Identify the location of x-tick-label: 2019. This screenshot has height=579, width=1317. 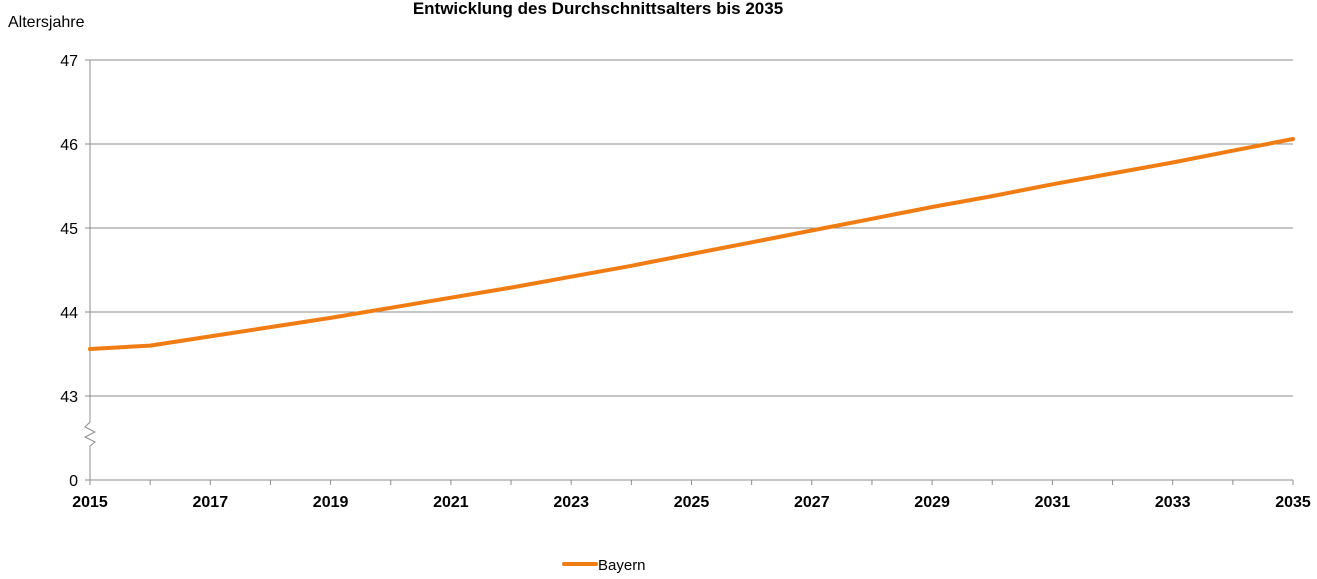
(331, 502).